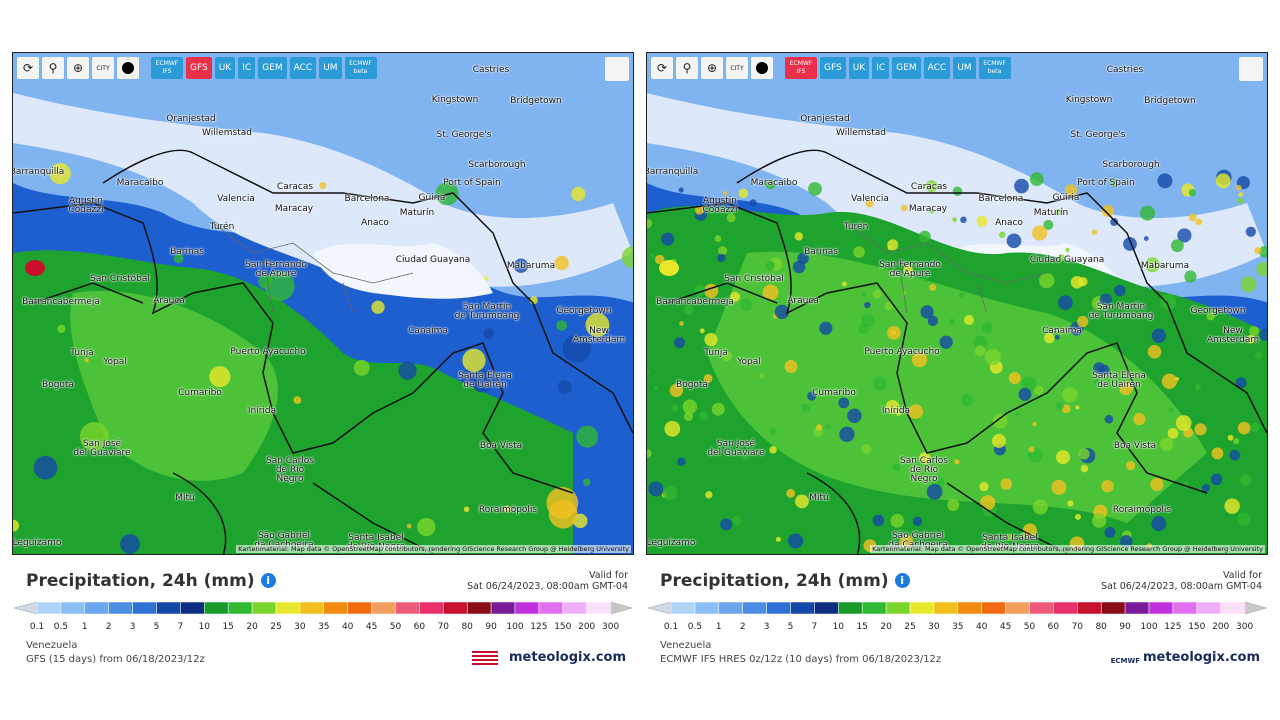 Image resolution: width=1280 pixels, height=720 pixels. What do you see at coordinates (567, 657) in the screenshot?
I see `brand: meteologix.com` at bounding box center [567, 657].